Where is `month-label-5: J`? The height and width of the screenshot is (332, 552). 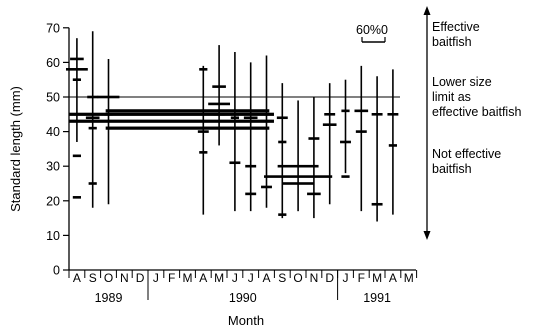
month-label-5: J is located at coordinates (156, 278).